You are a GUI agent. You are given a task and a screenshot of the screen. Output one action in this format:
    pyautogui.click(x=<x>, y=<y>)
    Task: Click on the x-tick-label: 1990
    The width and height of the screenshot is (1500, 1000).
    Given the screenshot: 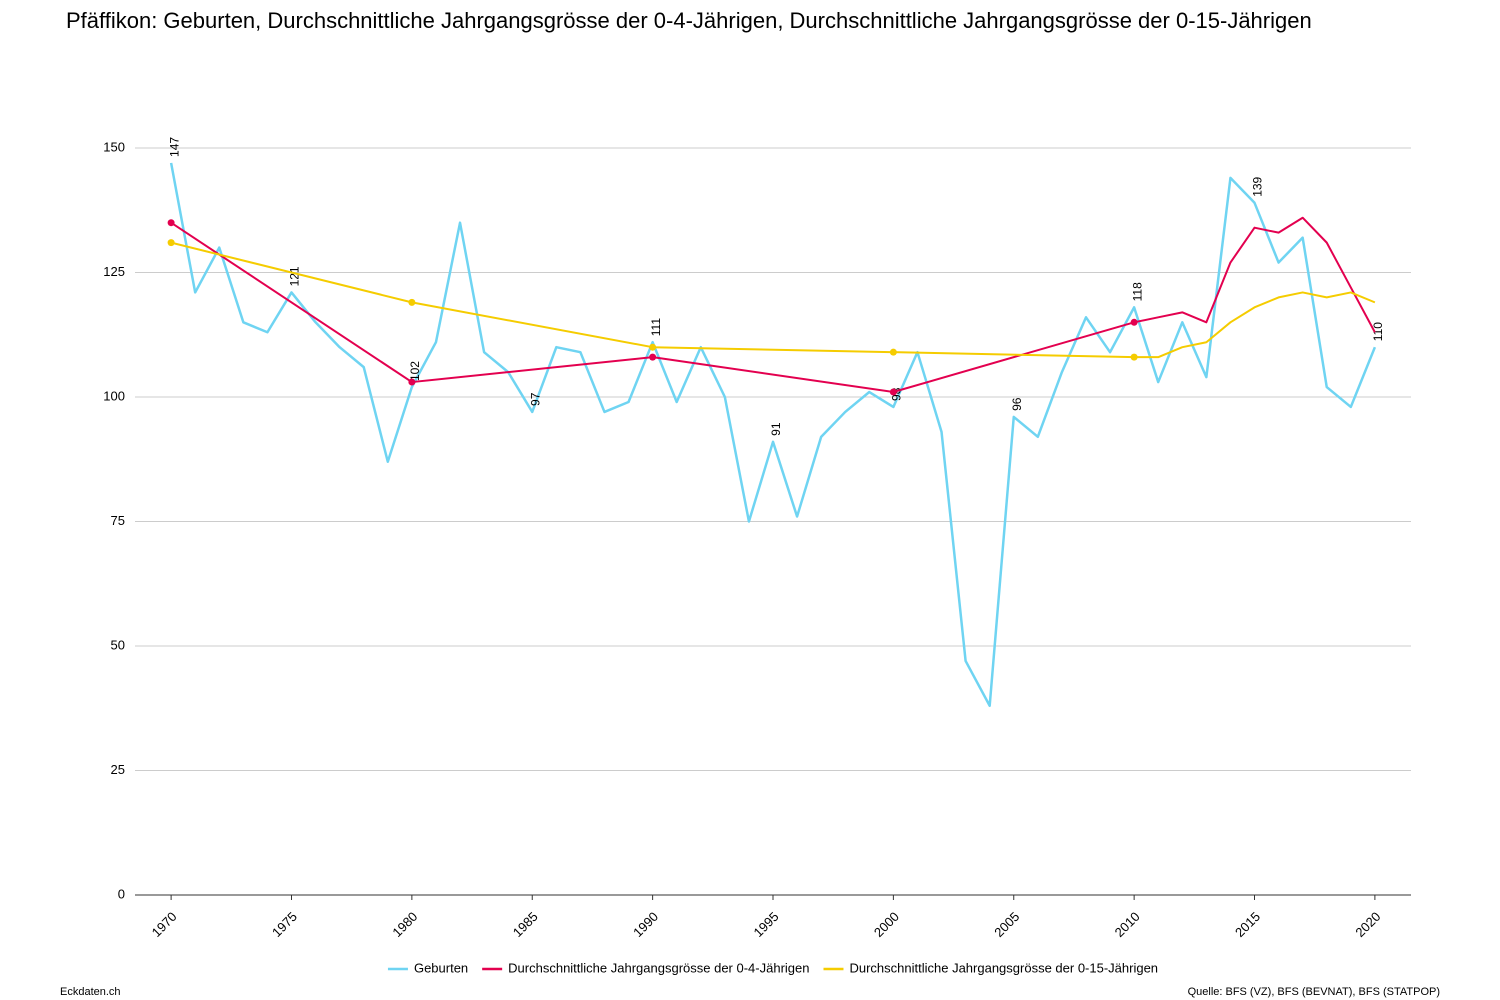 What is the action you would take?
    pyautogui.click(x=645, y=924)
    